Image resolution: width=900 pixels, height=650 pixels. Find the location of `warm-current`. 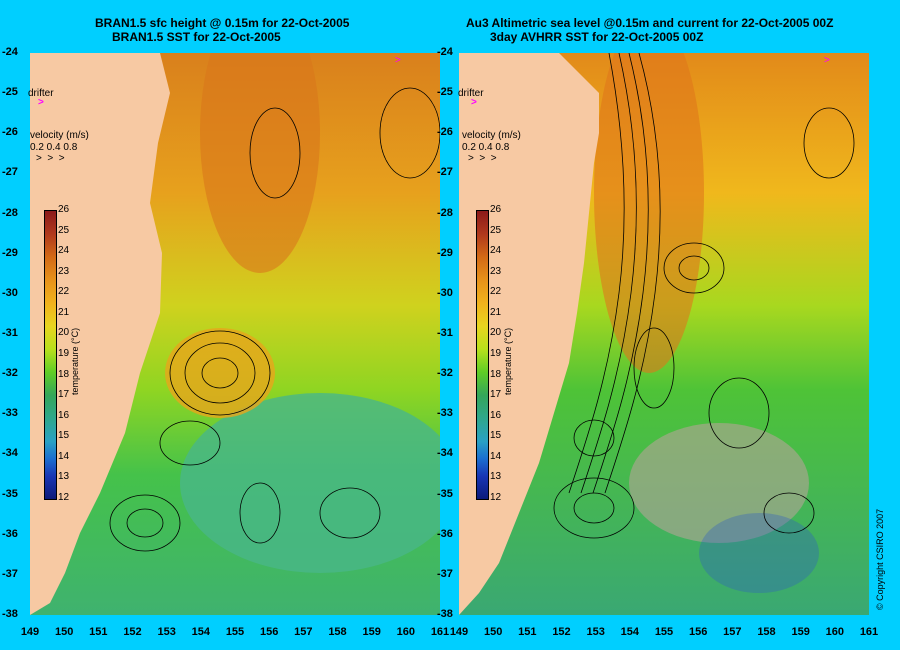

warm-current is located at coordinates (260, 163).